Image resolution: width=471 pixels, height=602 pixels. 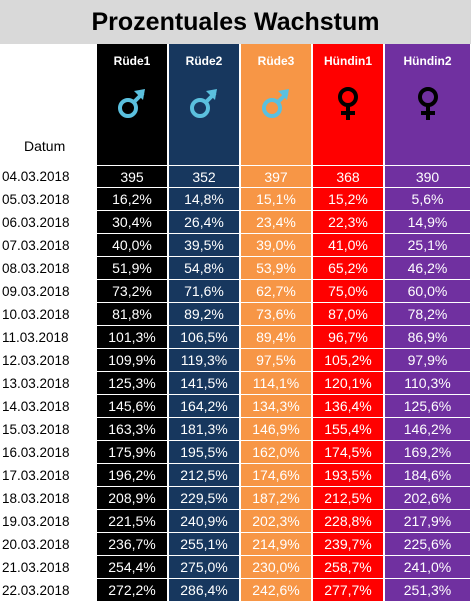 What do you see at coordinates (45, 146) in the screenshot?
I see `datum-label: Datum` at bounding box center [45, 146].